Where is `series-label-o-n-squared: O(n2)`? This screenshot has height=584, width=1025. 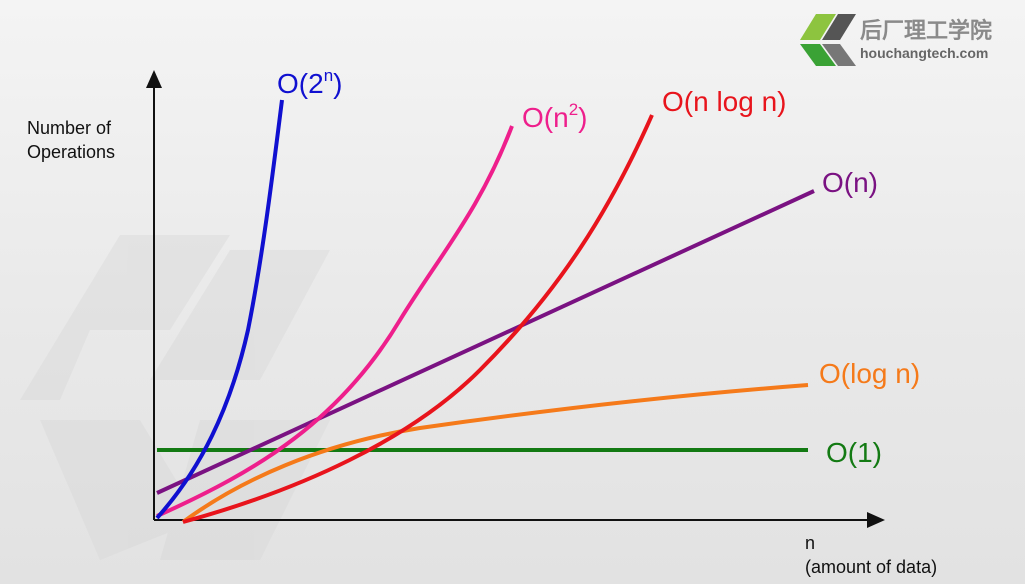 series-label-o-n-squared: O(n2) is located at coordinates (554, 116).